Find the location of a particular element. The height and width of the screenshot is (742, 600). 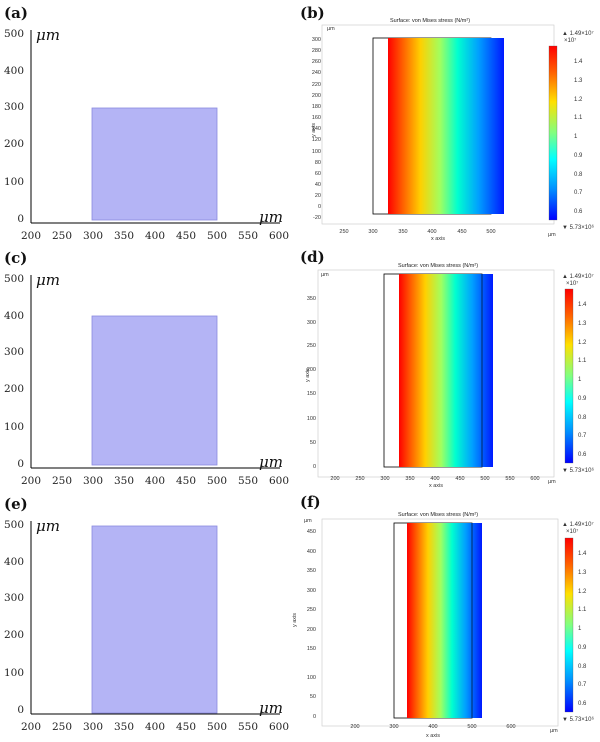

y-tick: 20 is located at coordinates (318, 196).